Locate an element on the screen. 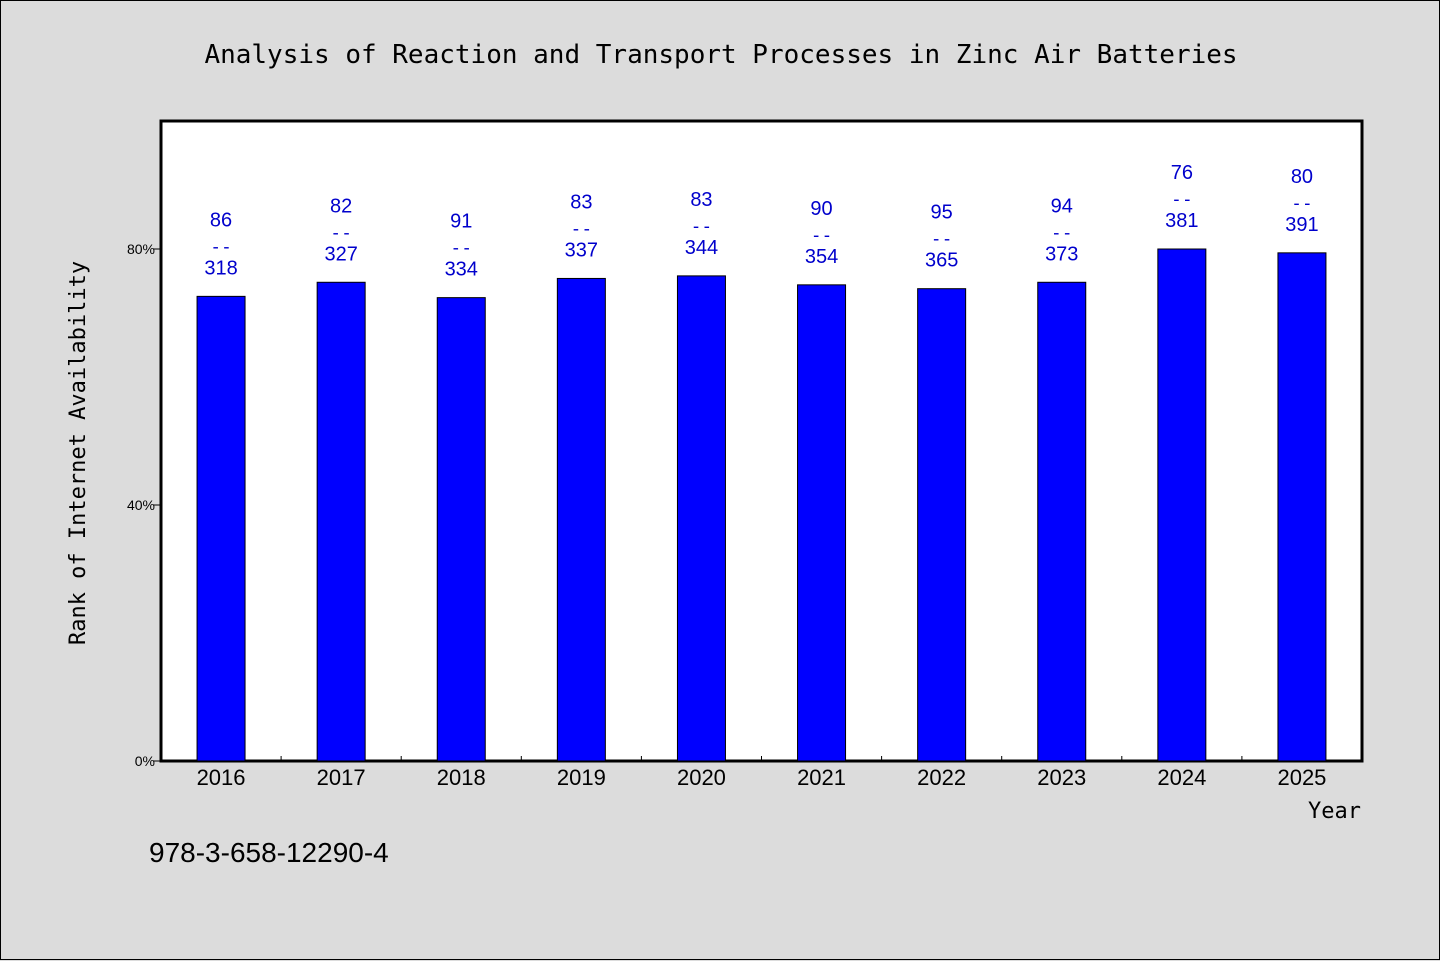 This screenshot has height=961, width=1440. bar-label-top: 82 is located at coordinates (341, 206).